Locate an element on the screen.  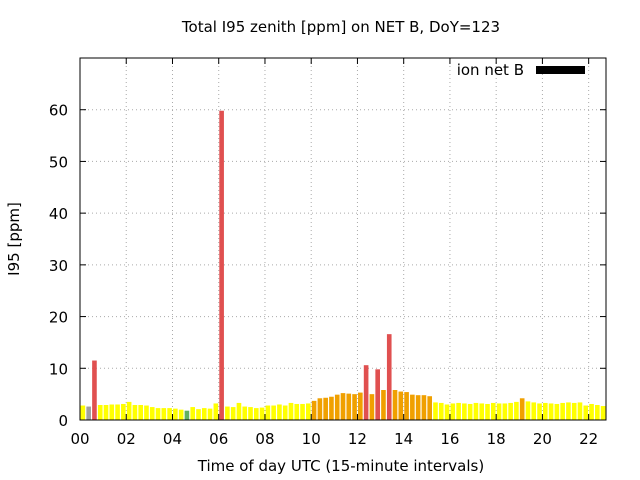
y-tick-label: 20 is located at coordinates (58, 318).